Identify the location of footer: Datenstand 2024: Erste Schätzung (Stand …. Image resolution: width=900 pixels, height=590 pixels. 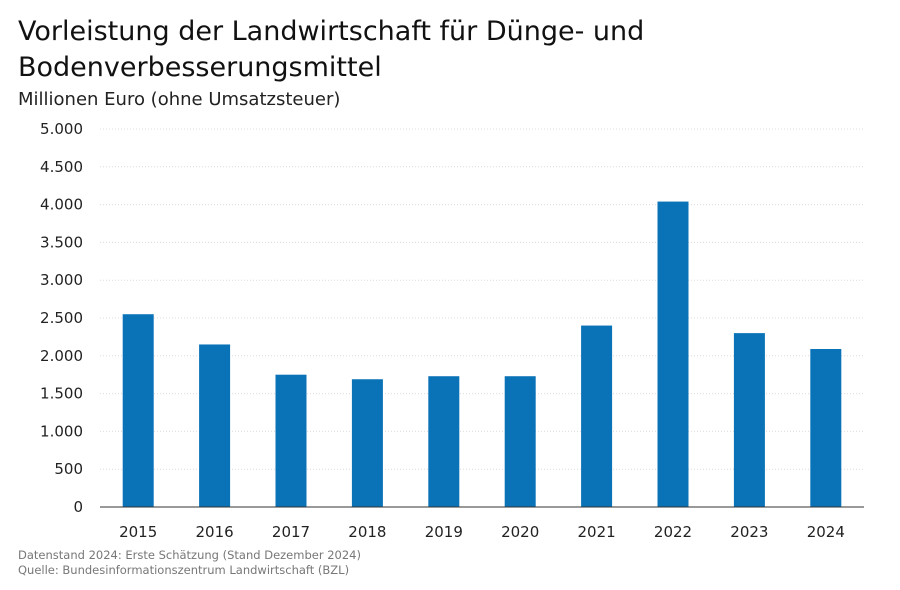
(189, 563).